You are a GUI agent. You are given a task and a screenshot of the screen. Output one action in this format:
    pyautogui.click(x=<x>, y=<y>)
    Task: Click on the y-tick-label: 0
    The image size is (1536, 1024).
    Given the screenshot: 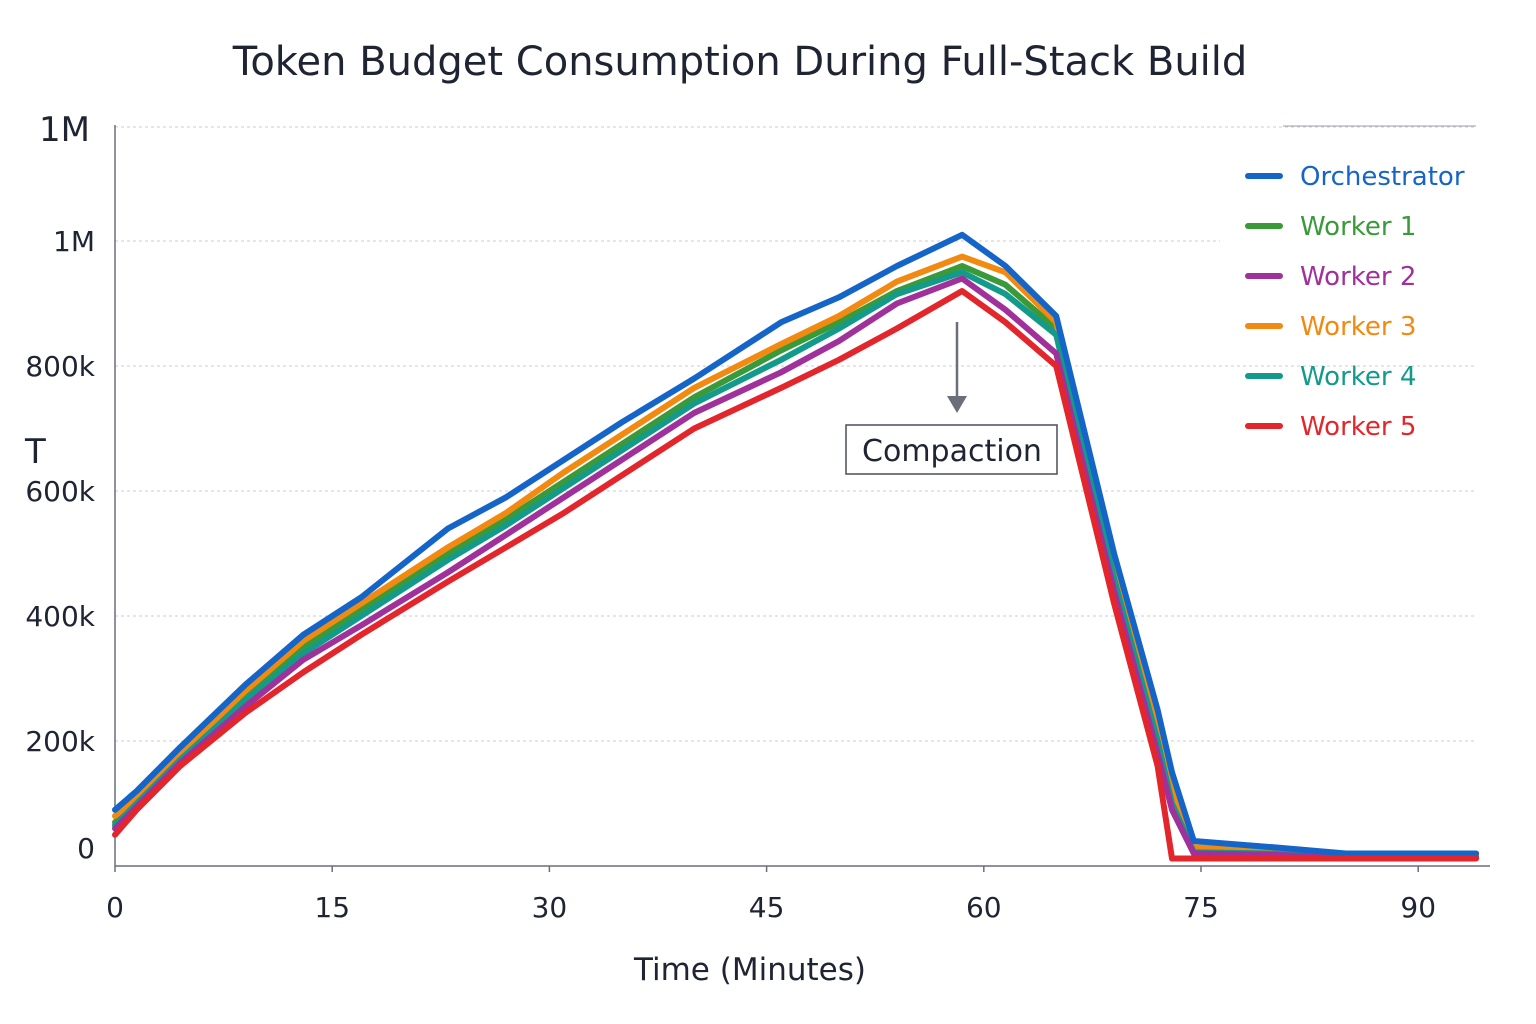 What is the action you would take?
    pyautogui.click(x=86, y=848)
    